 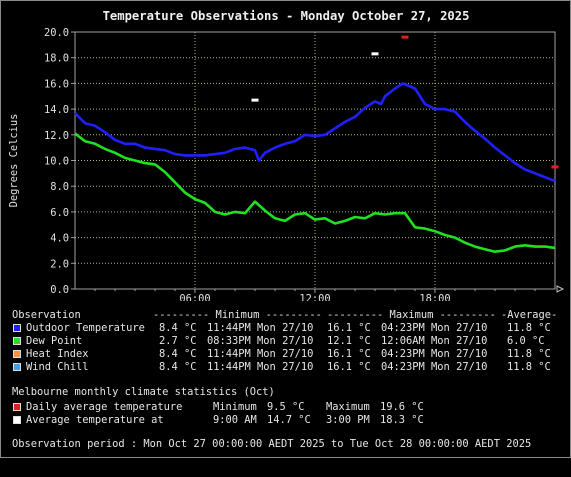 What do you see at coordinates (411, 315) in the screenshot?
I see `legend-header-maximum: --------- Maximum ---------` at bounding box center [411, 315].